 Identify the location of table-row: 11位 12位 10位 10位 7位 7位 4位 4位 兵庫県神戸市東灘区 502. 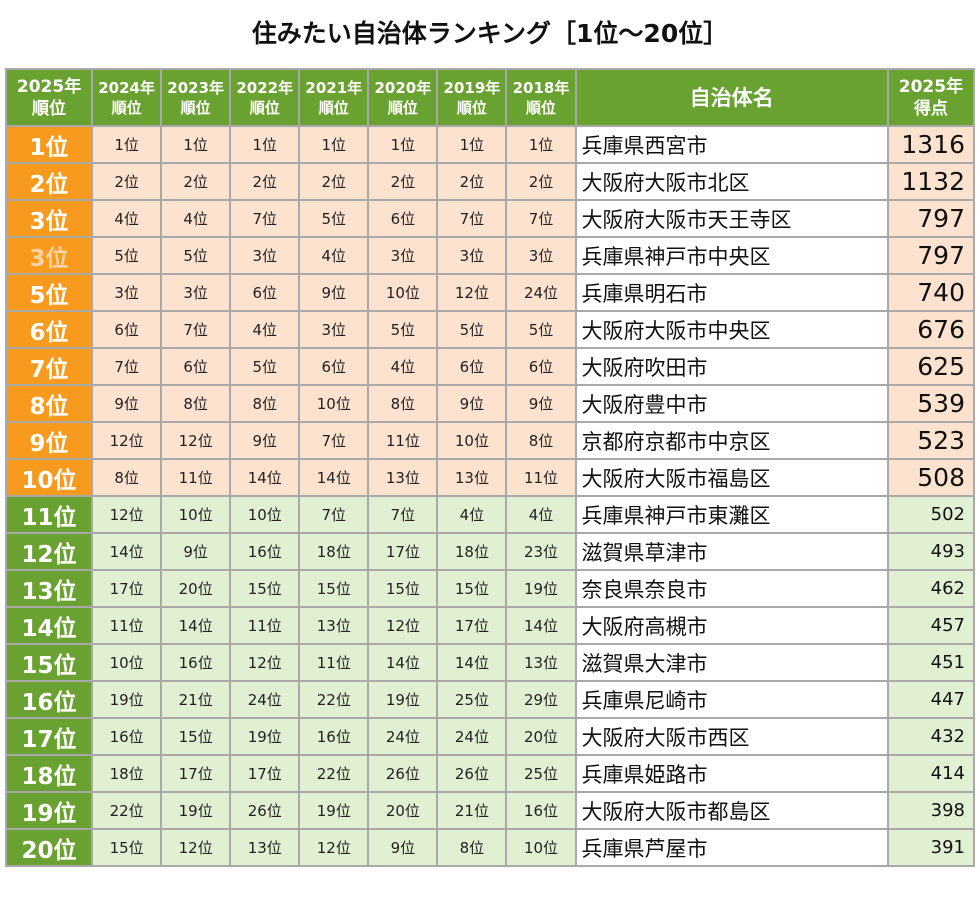
(490, 514).